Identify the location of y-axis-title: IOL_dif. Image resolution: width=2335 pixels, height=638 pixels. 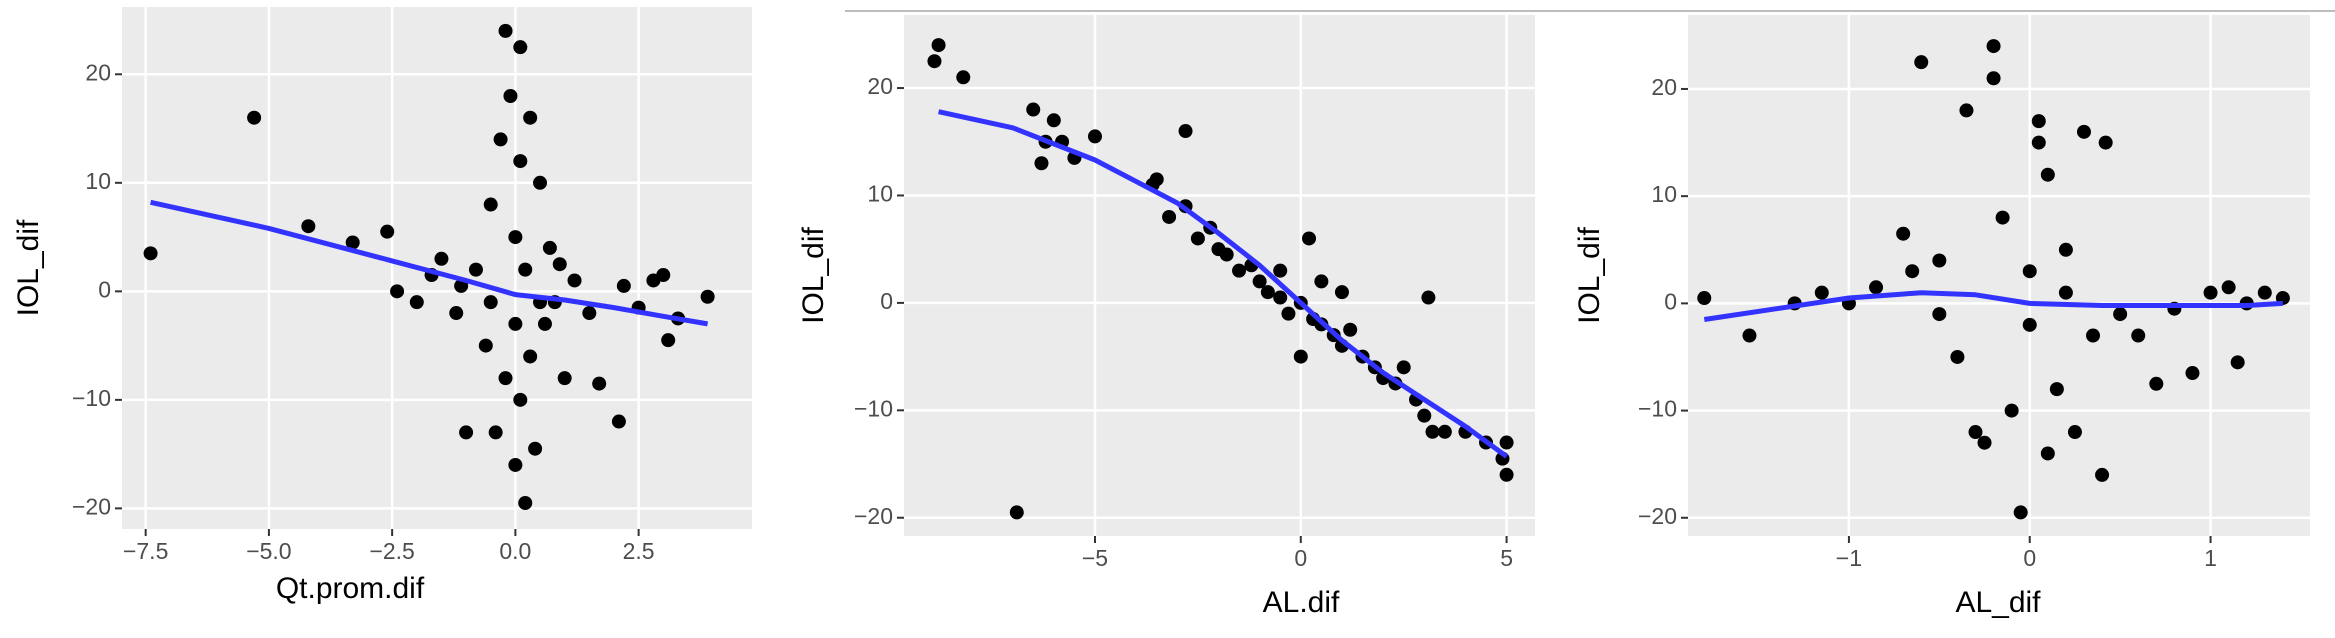
(1589, 274).